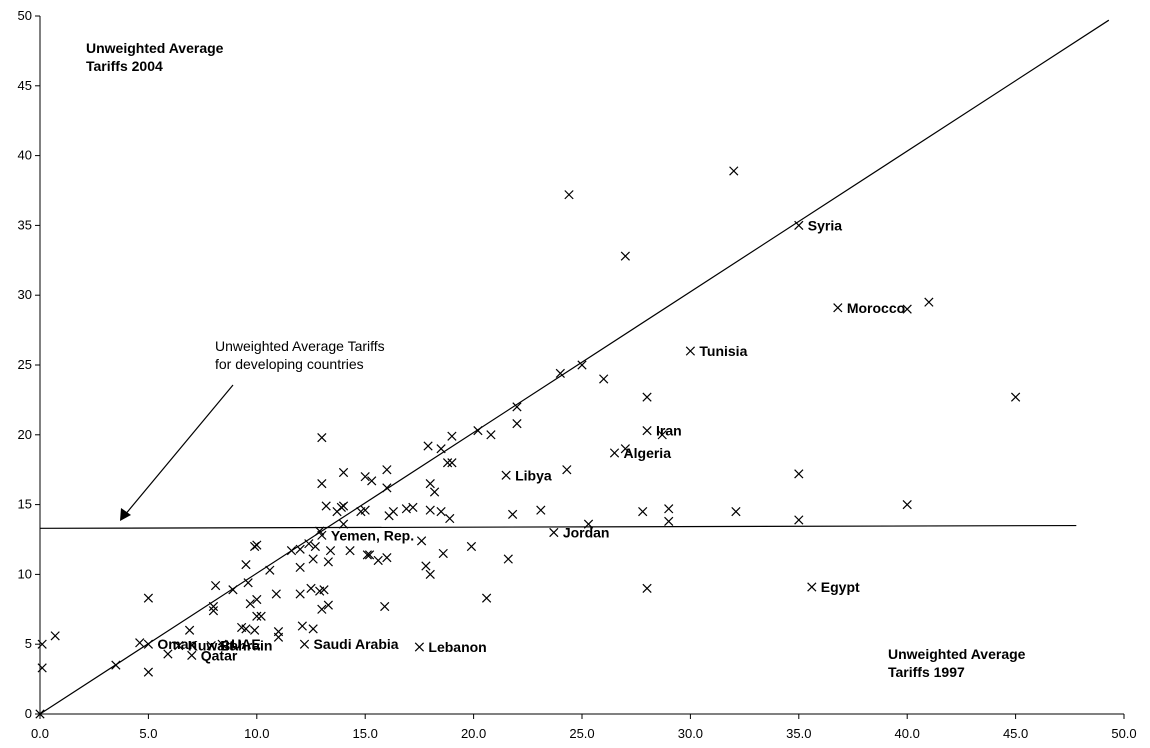 The height and width of the screenshot is (748, 1150). Describe the element at coordinates (957, 654) in the screenshot. I see `x-axis-title-line1: Unweighted Average` at that location.